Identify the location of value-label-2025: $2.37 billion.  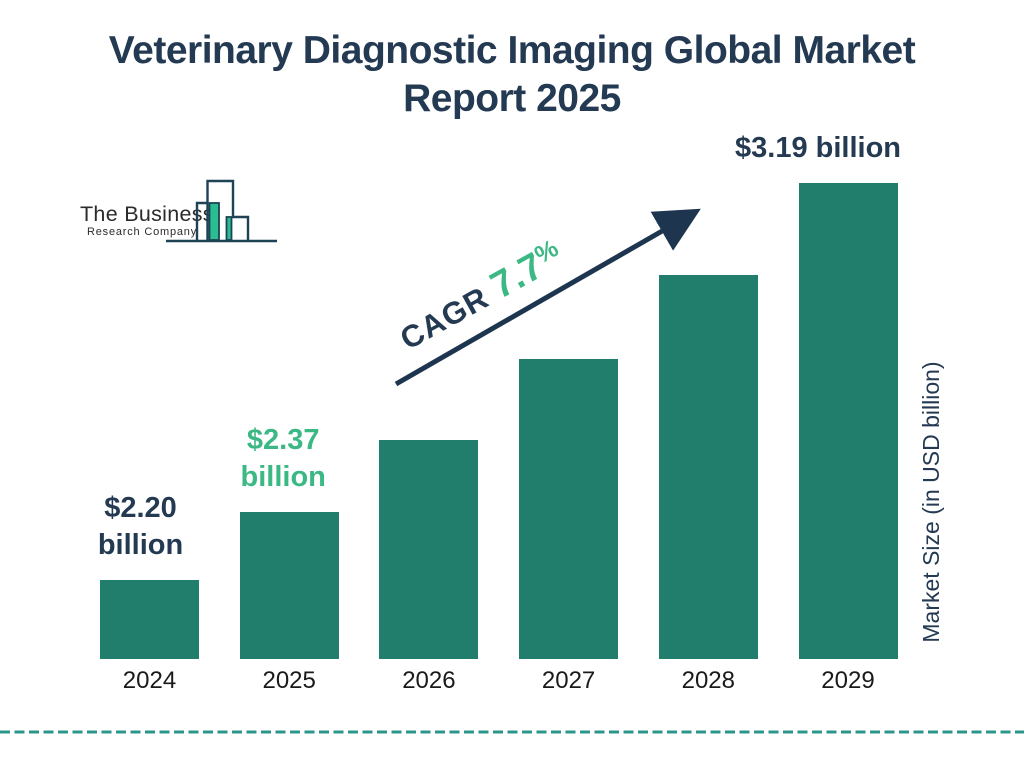
(283, 458).